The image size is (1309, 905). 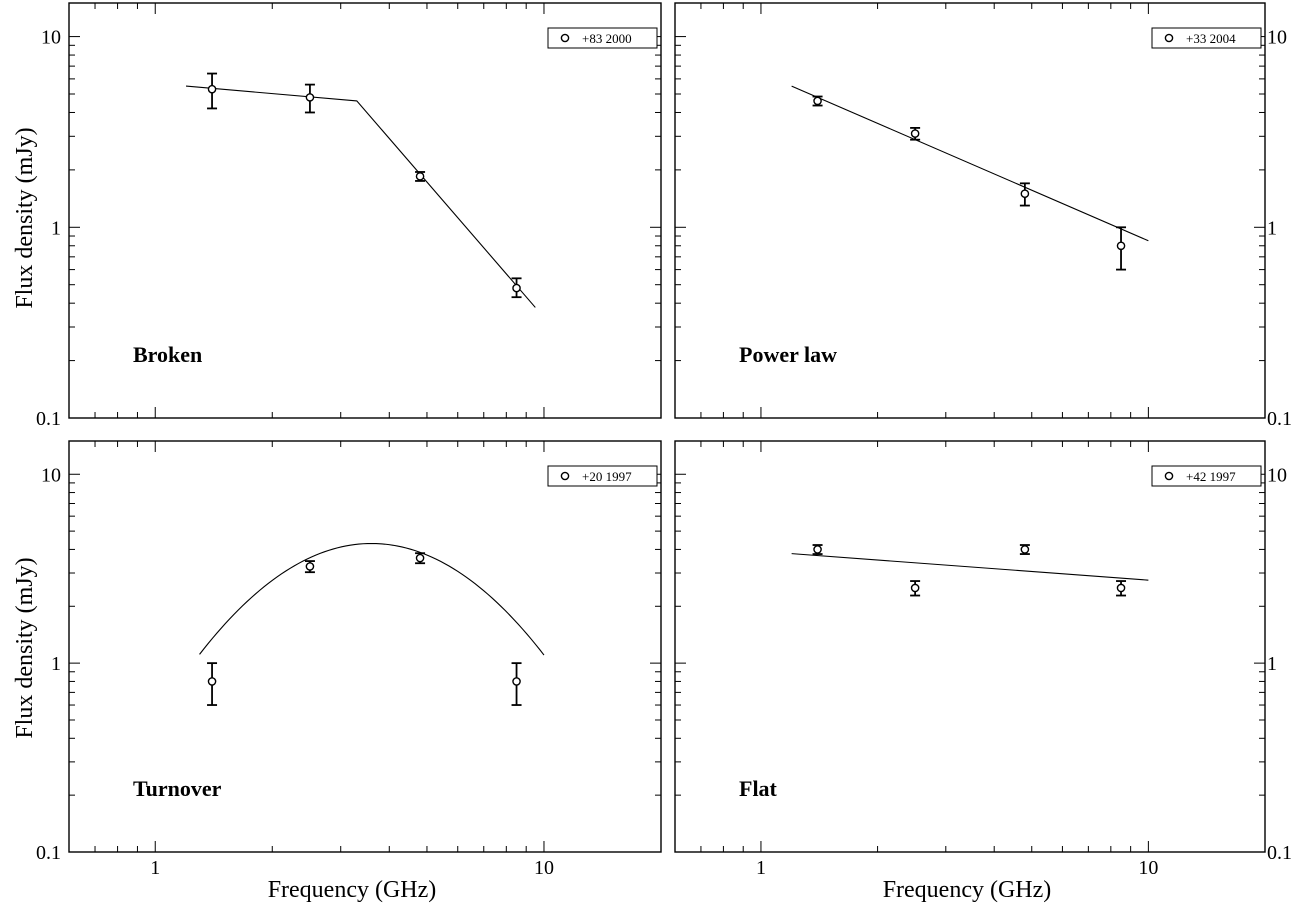 What do you see at coordinates (167, 354) in the screenshot?
I see `panel-label: Broken` at bounding box center [167, 354].